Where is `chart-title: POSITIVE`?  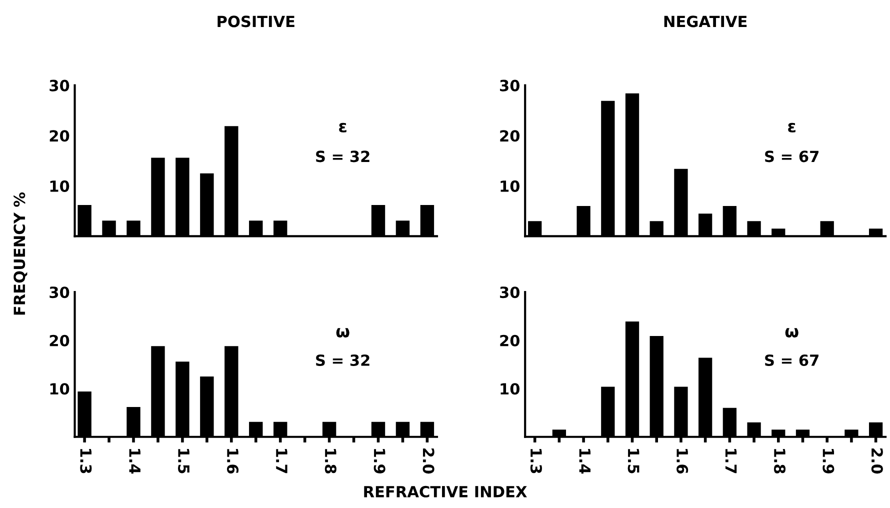 chart-title: POSITIVE is located at coordinates (256, 22).